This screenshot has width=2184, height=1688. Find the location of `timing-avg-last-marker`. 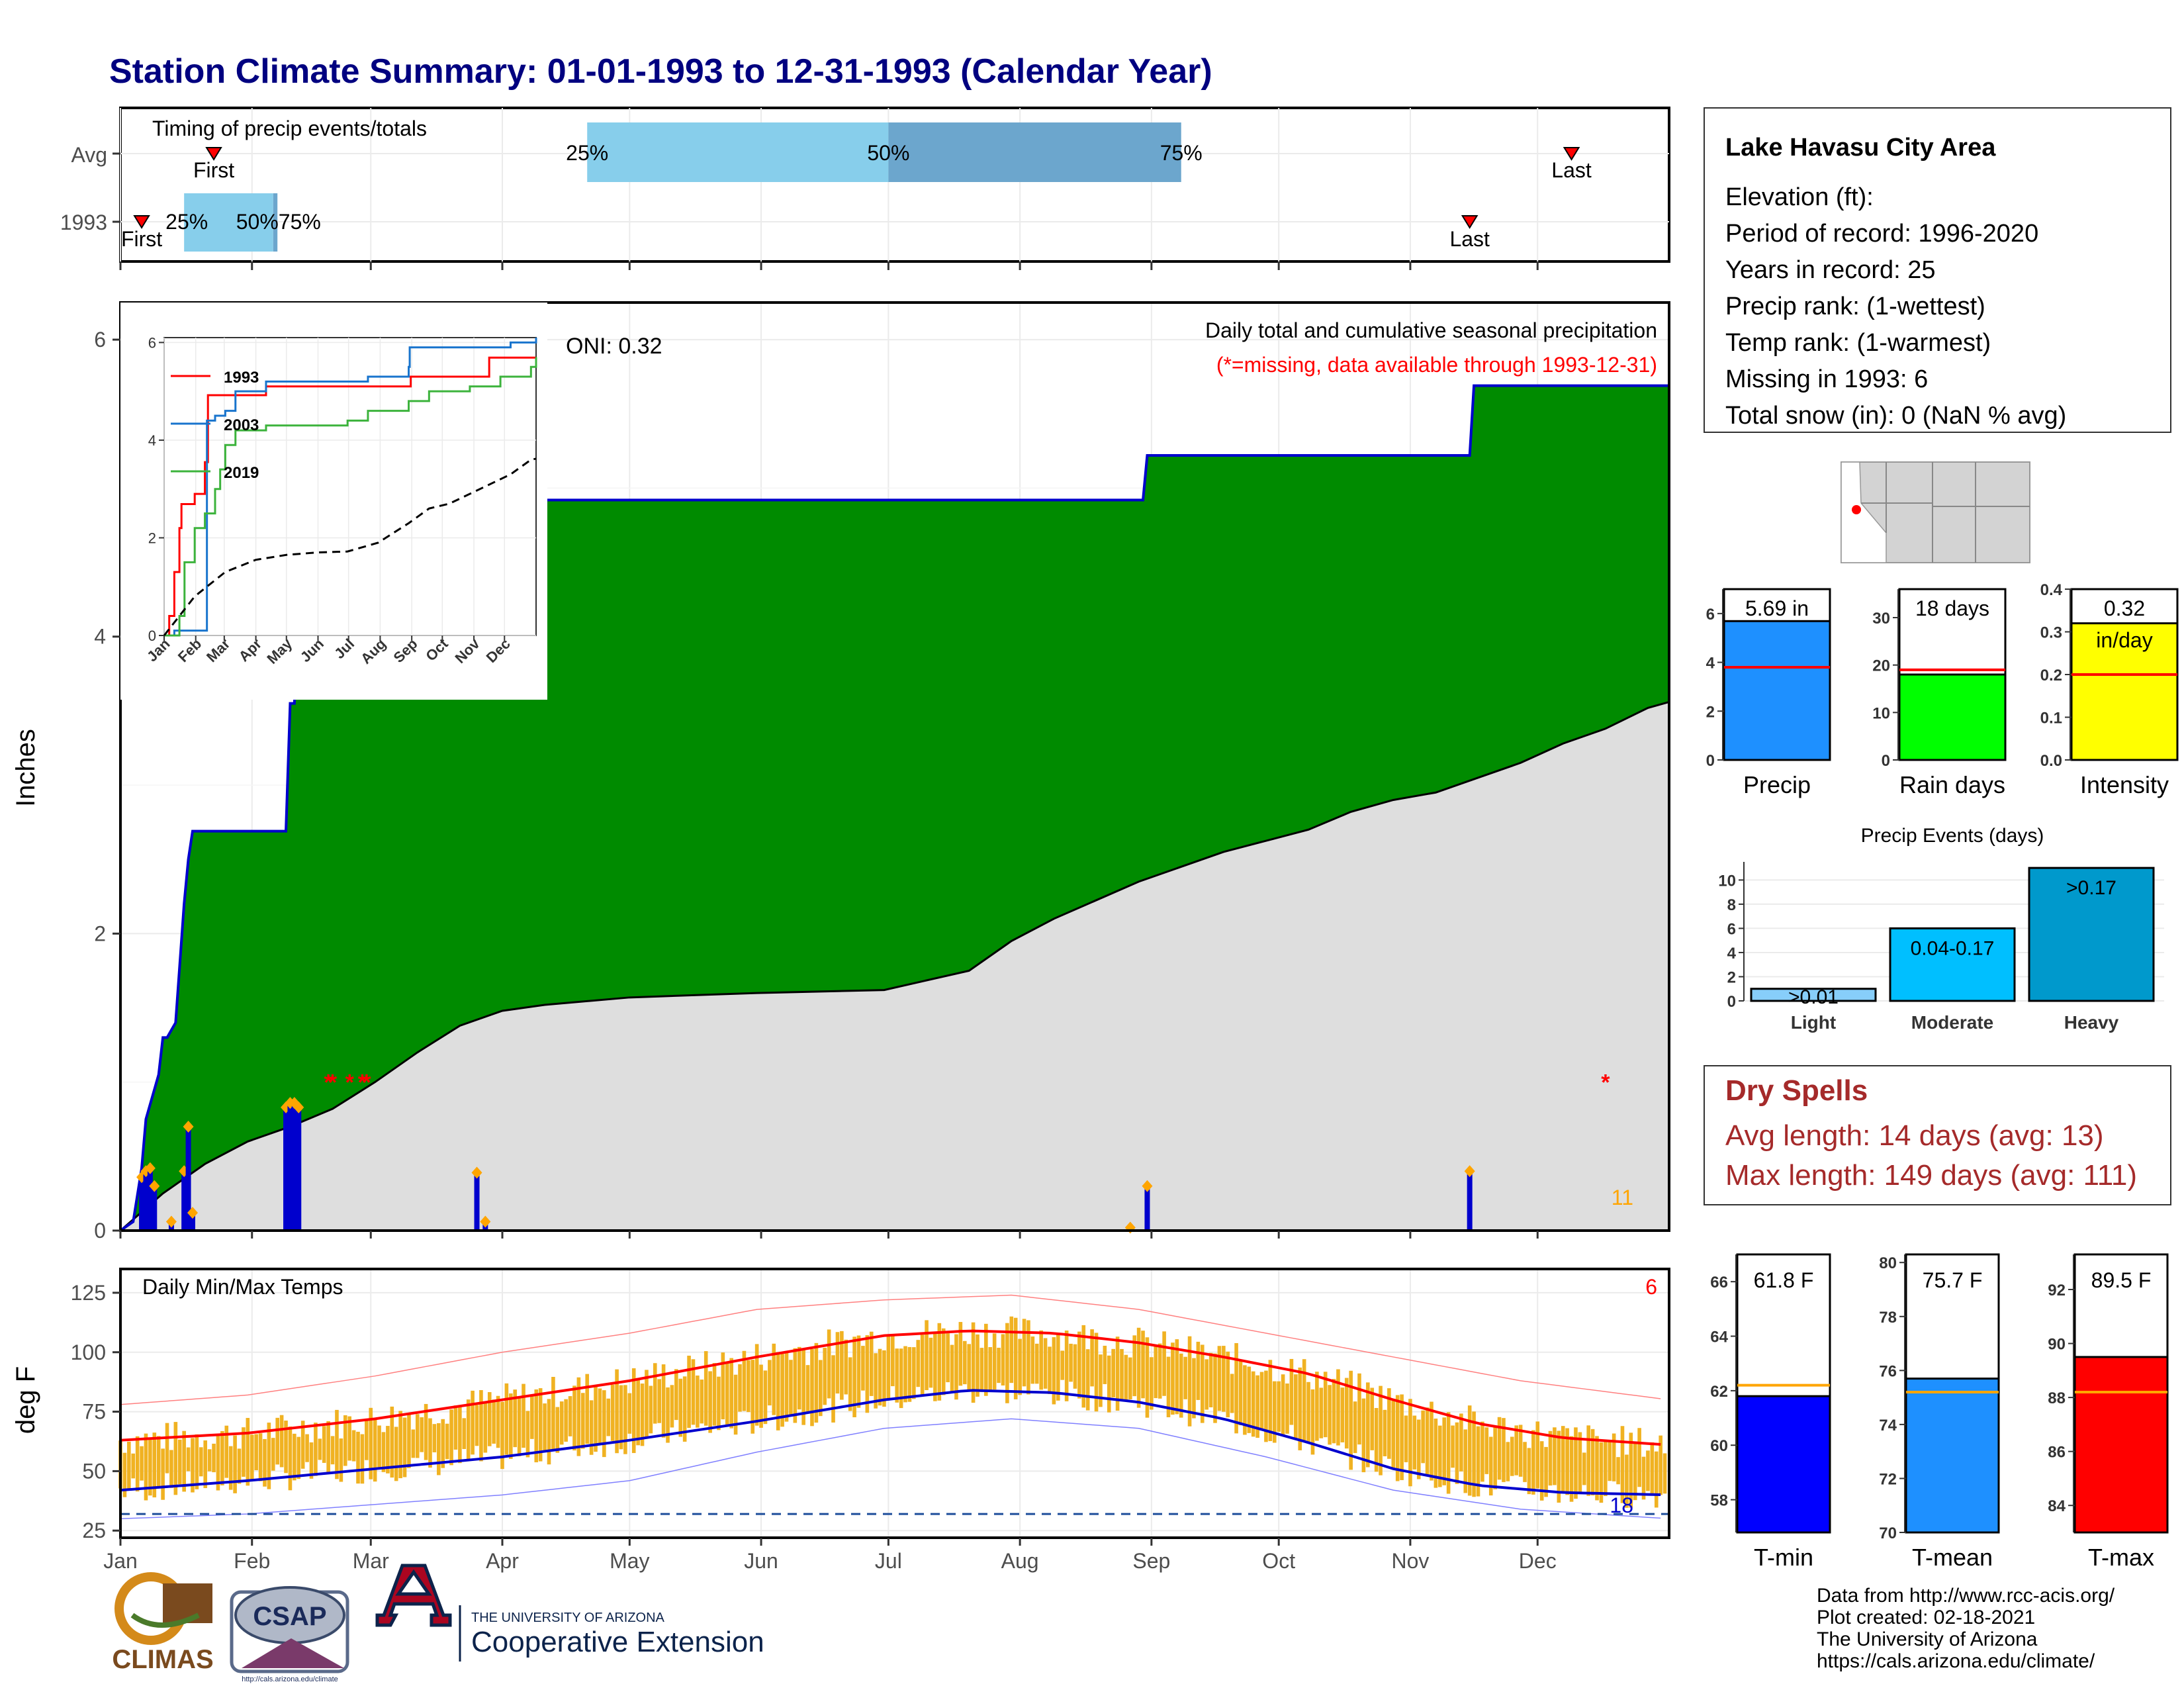

timing-avg-last-marker is located at coordinates (1571, 154).